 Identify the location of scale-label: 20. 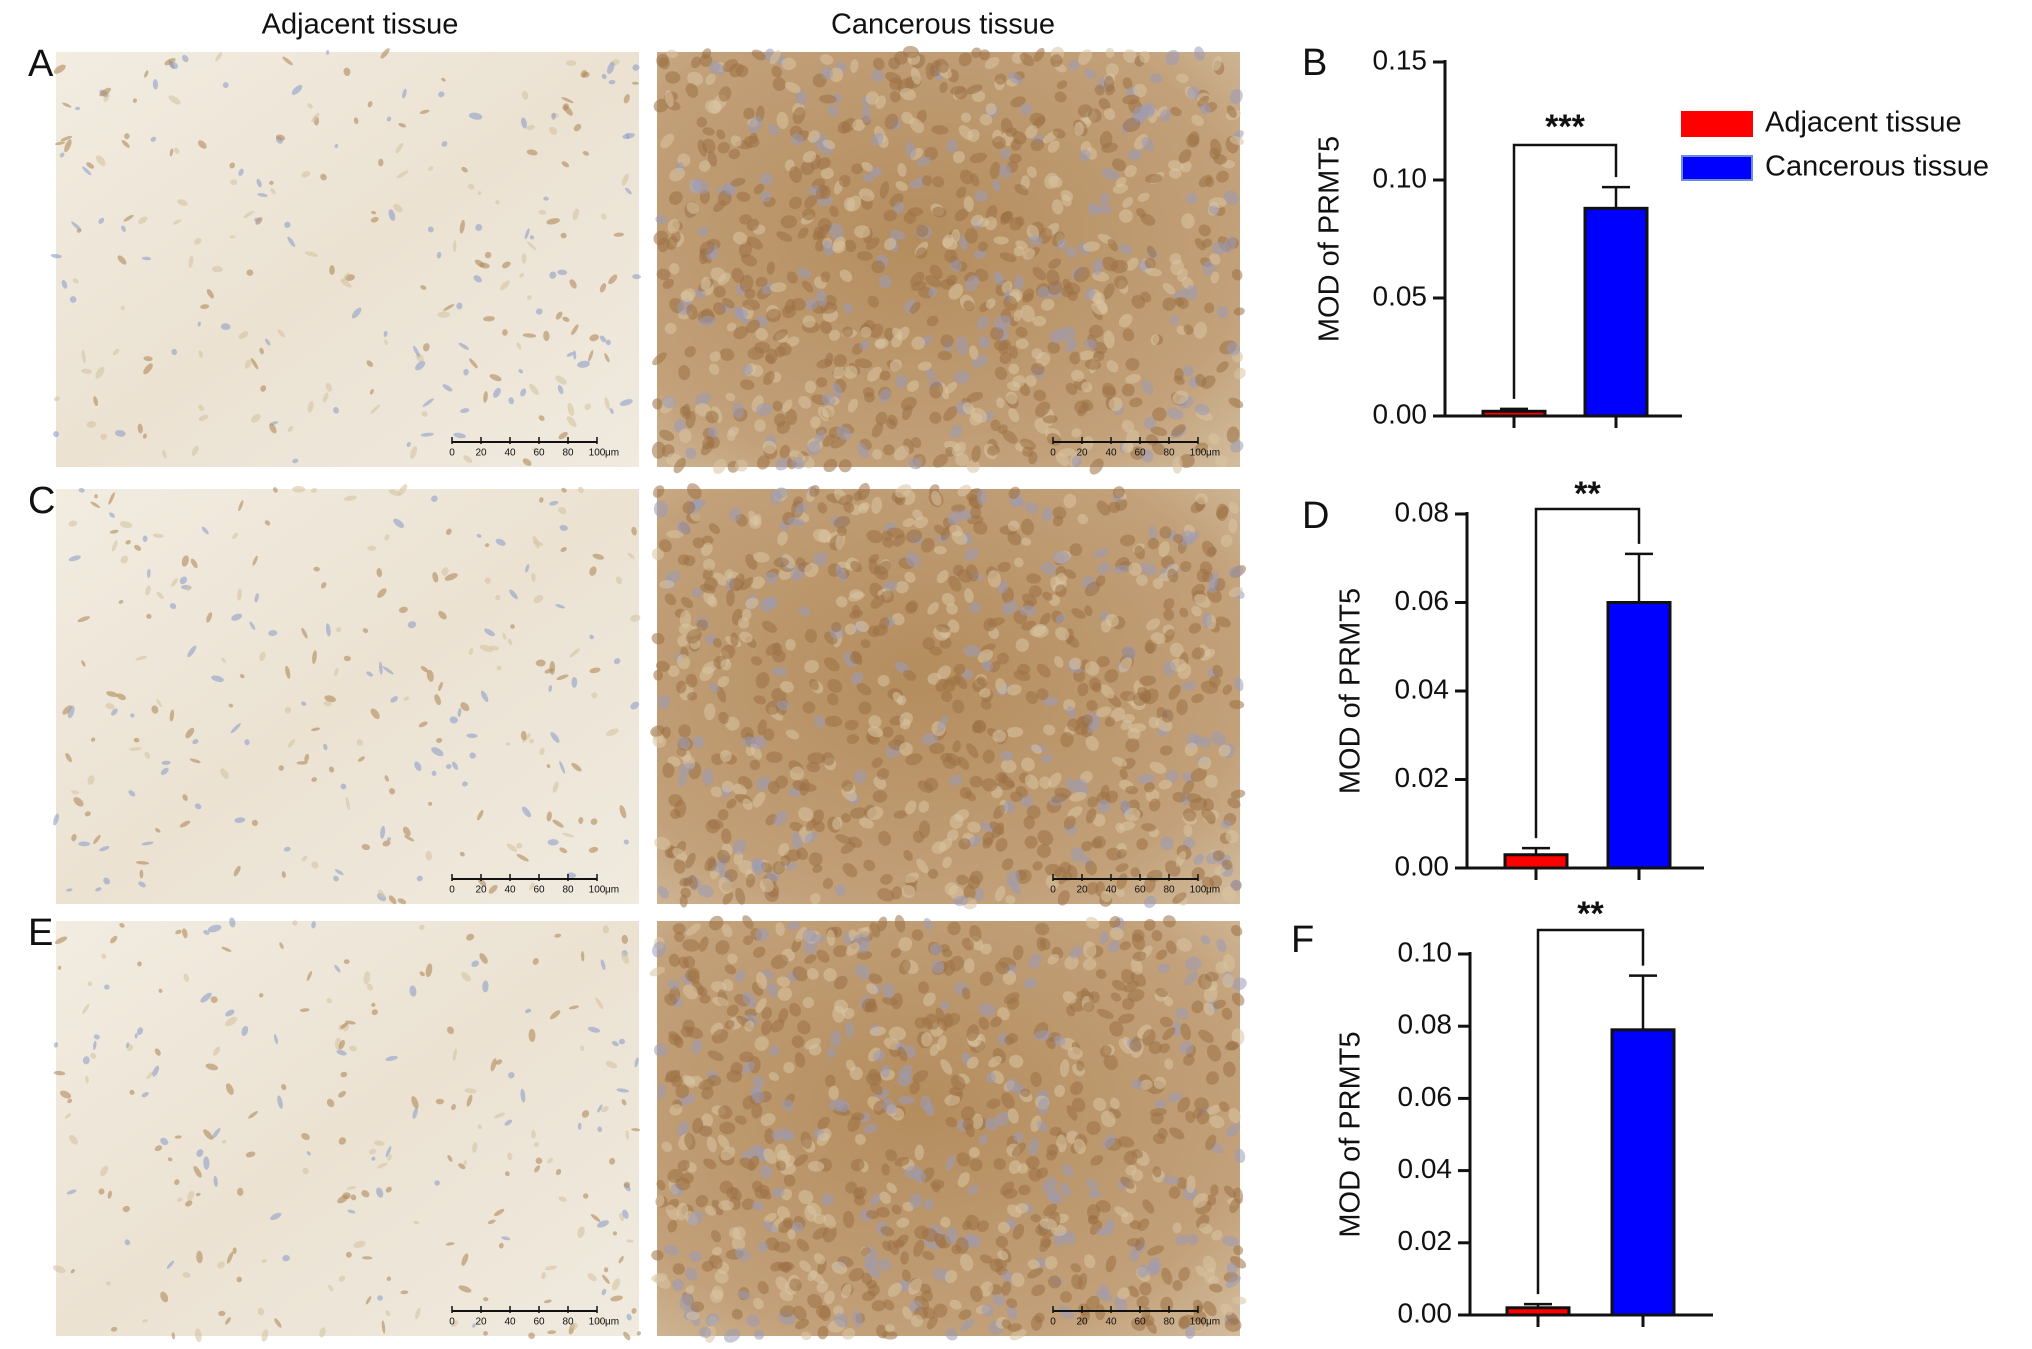
(481, 890).